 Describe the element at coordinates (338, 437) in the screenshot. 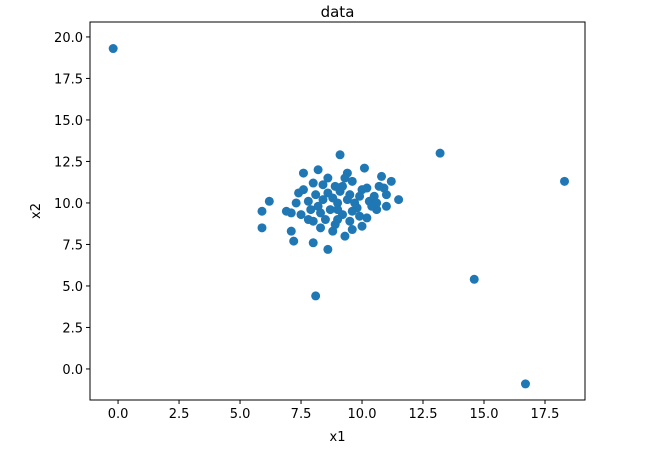

I see `x-axis-label: x1` at that location.